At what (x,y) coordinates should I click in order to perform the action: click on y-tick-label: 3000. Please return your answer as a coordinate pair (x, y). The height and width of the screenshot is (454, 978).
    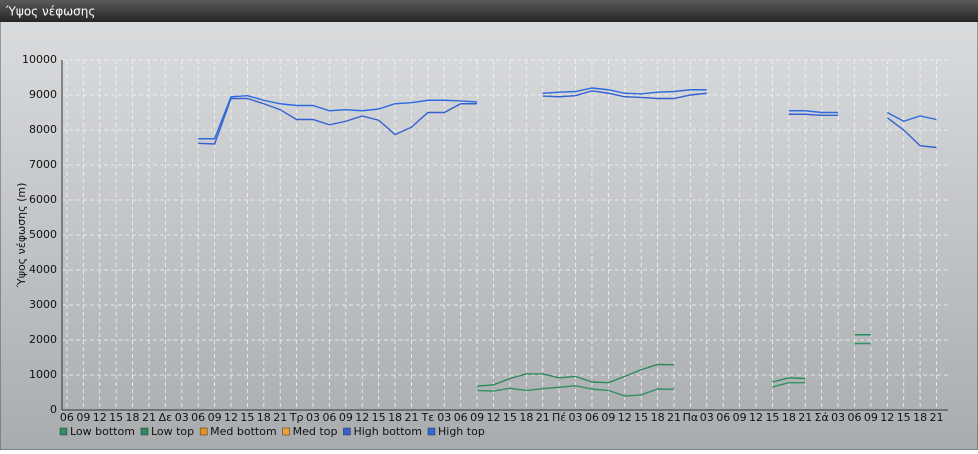
    Looking at the image, I should click on (43, 304).